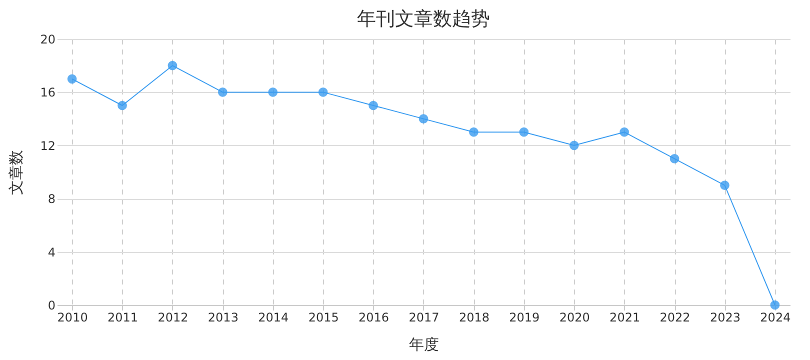  What do you see at coordinates (52, 305) in the screenshot?
I see `y-tick-label: 0` at bounding box center [52, 305].